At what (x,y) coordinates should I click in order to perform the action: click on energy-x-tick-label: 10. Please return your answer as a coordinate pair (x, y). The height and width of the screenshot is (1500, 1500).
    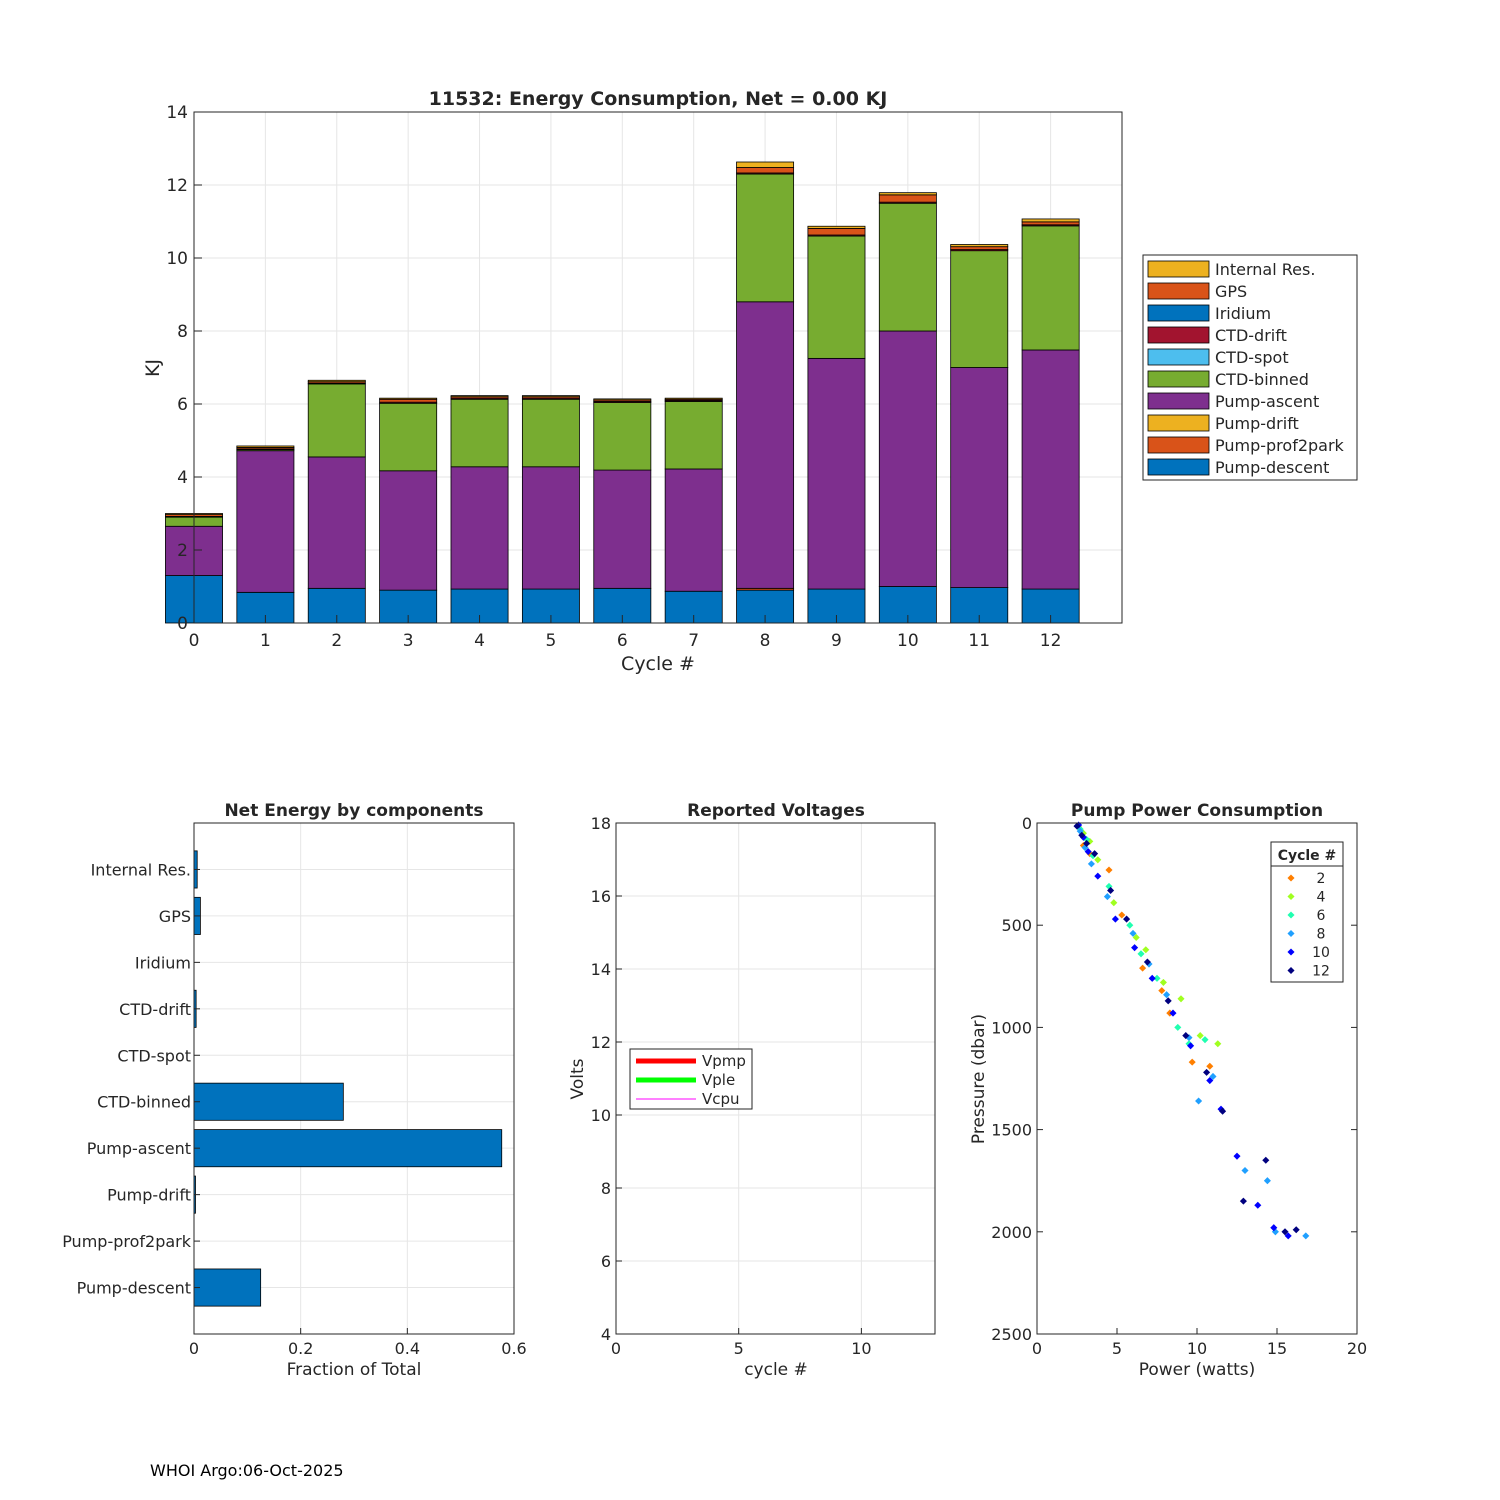
    Looking at the image, I should click on (908, 641).